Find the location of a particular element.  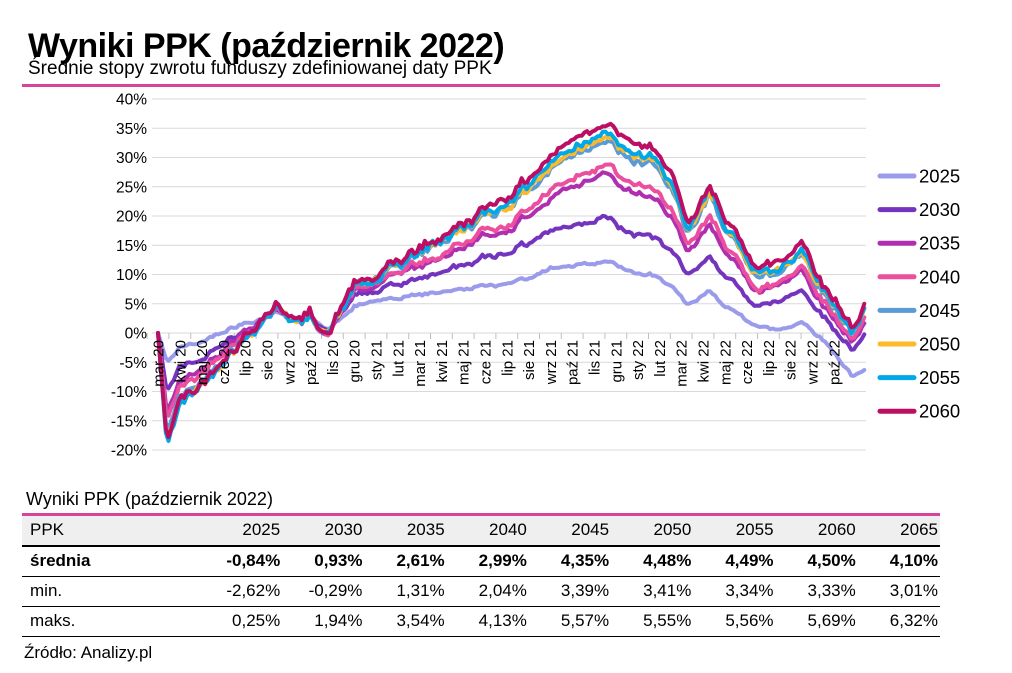

x-tick-label: mar 21 is located at coordinates (420, 363).